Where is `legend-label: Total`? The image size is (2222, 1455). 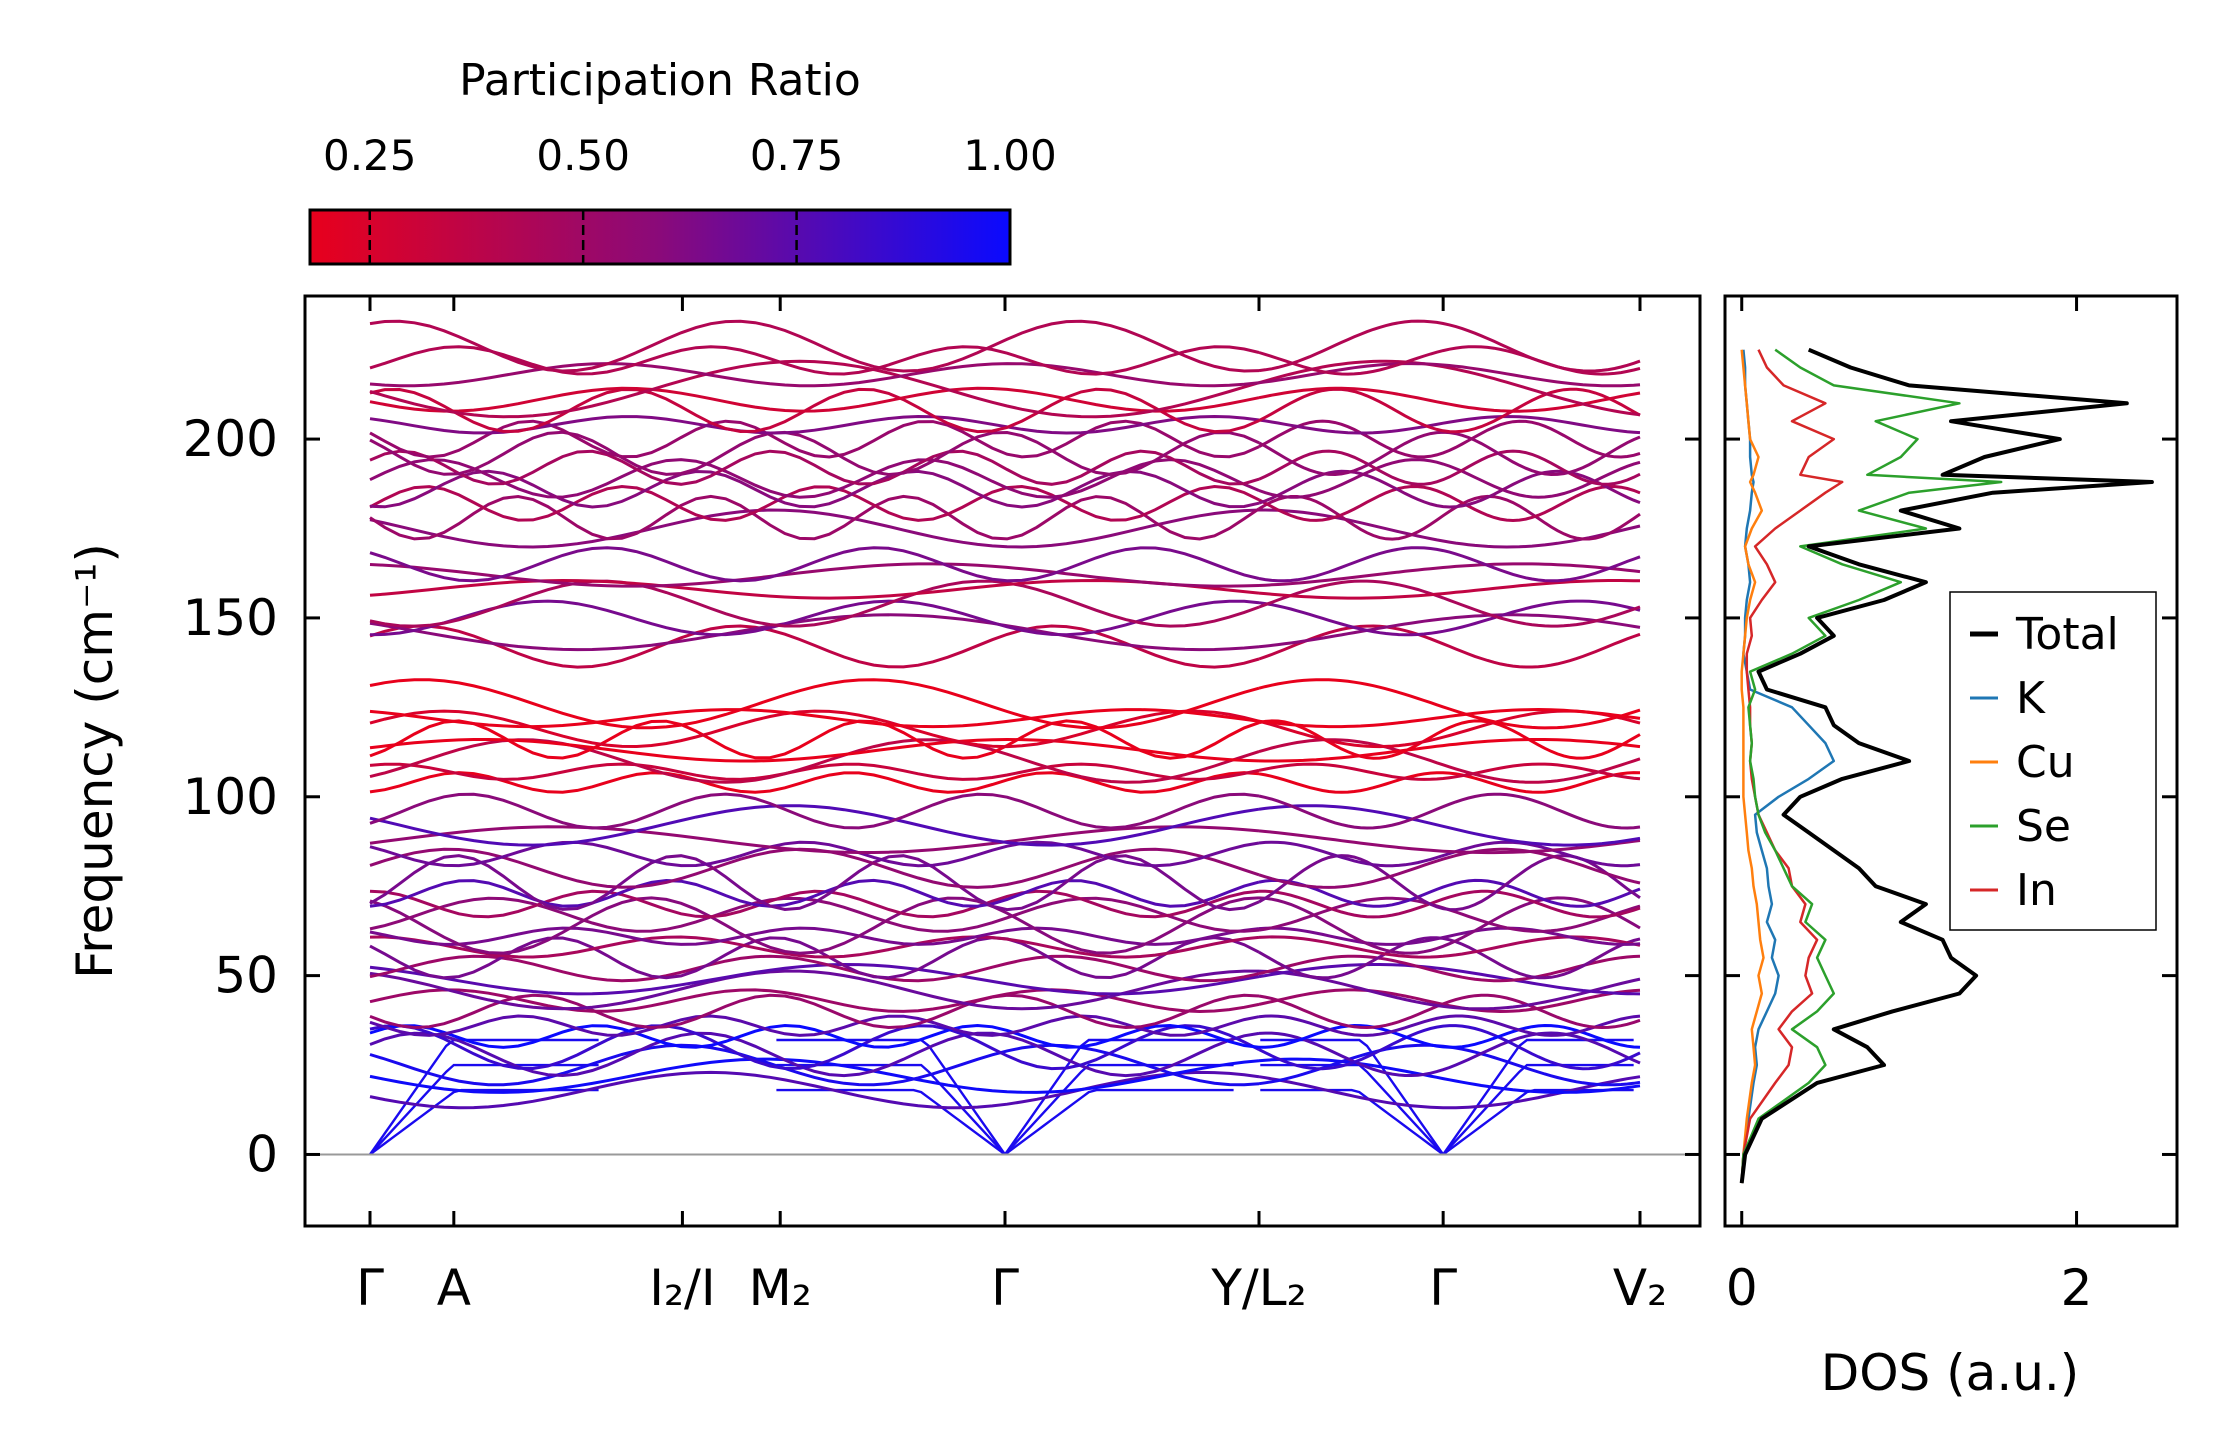 legend-label: Total is located at coordinates (2067, 634).